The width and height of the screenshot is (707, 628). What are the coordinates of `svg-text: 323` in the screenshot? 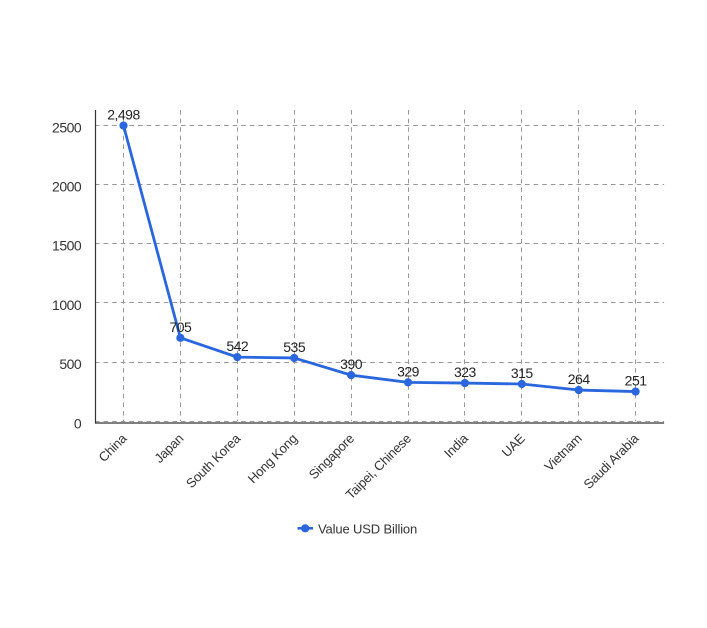 It's located at (465, 372).